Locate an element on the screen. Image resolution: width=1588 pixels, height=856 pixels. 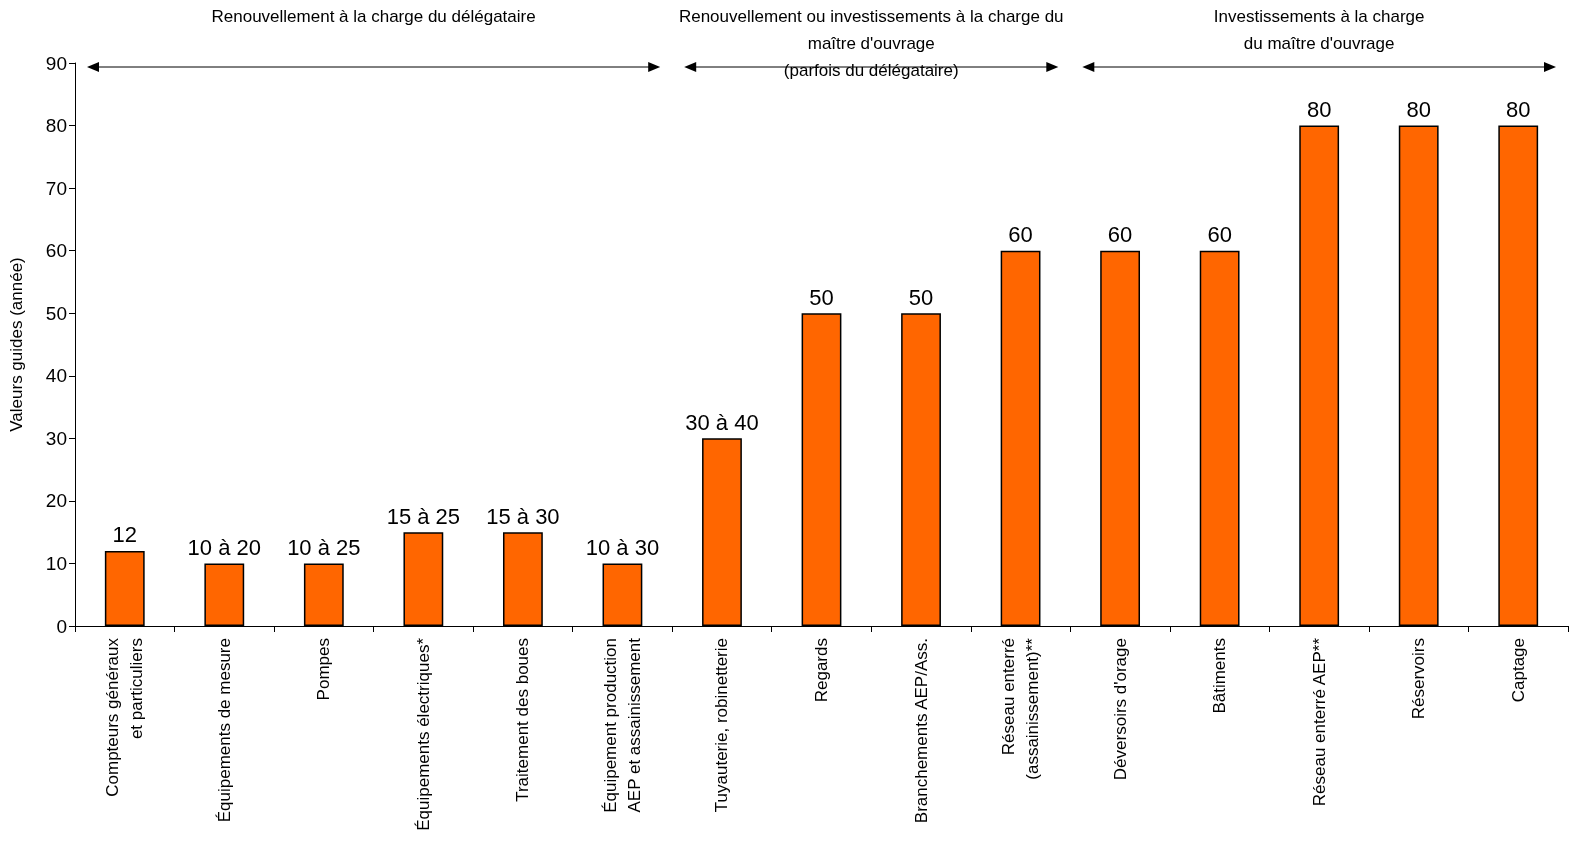
x-tick-label: Réservoirs is located at coordinates (1419, 679).